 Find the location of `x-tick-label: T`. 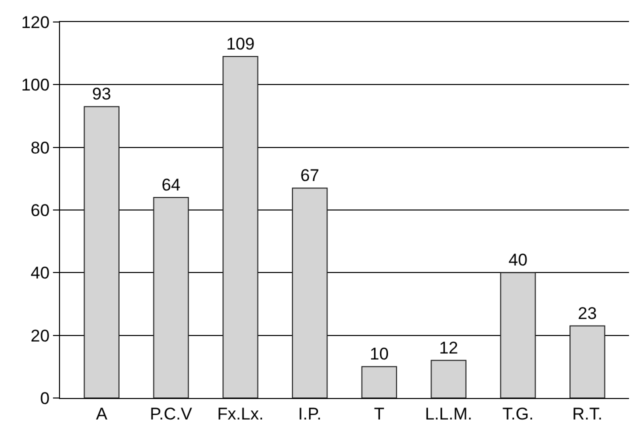

x-tick-label: T is located at coordinates (379, 414).